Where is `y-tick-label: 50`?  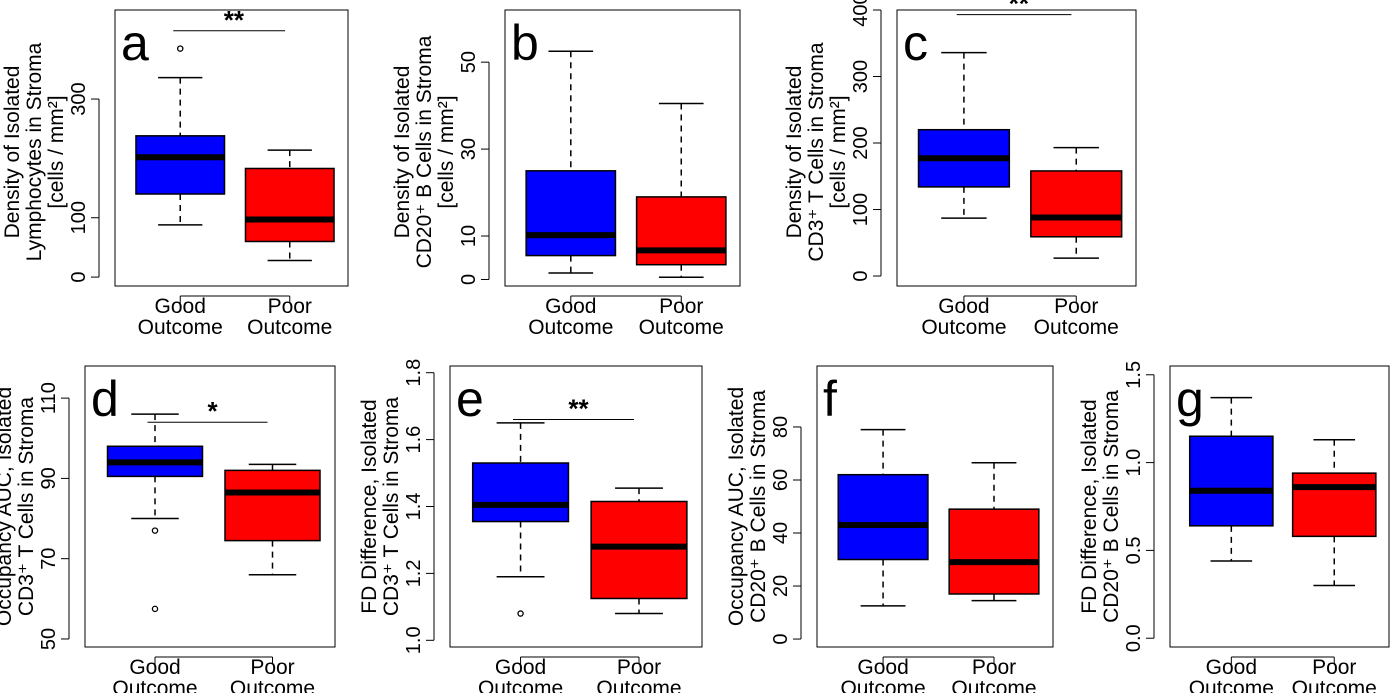 y-tick-label: 50 is located at coordinates (469, 62).